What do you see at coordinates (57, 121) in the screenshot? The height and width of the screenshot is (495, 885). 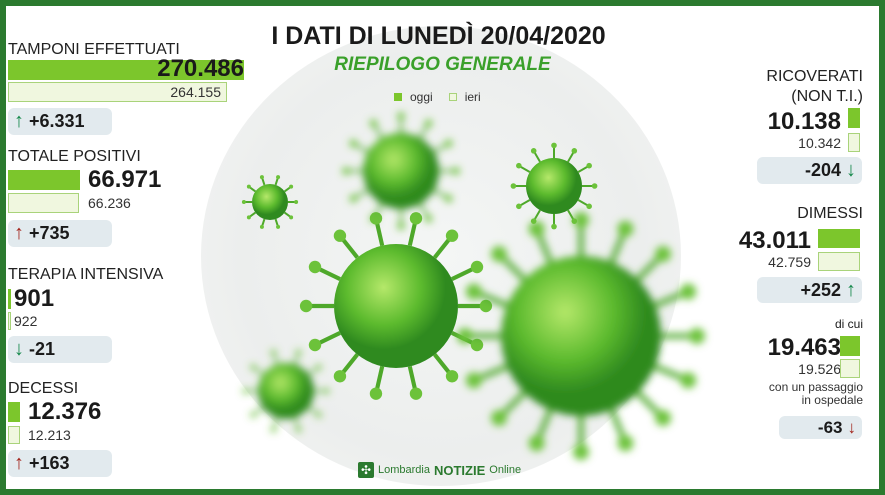 I see `delta-value: +6.331` at bounding box center [57, 121].